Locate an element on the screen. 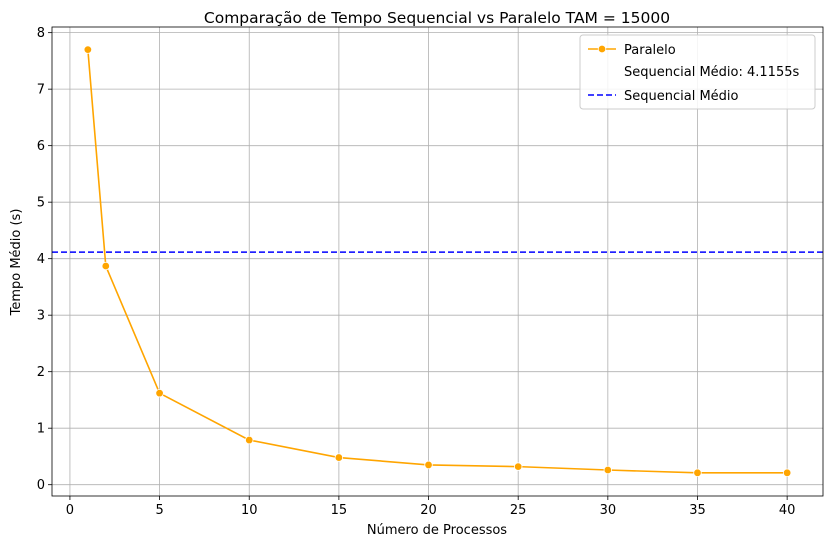 The width and height of the screenshot is (833, 547). y-tick-label: 4 is located at coordinates (41, 259).